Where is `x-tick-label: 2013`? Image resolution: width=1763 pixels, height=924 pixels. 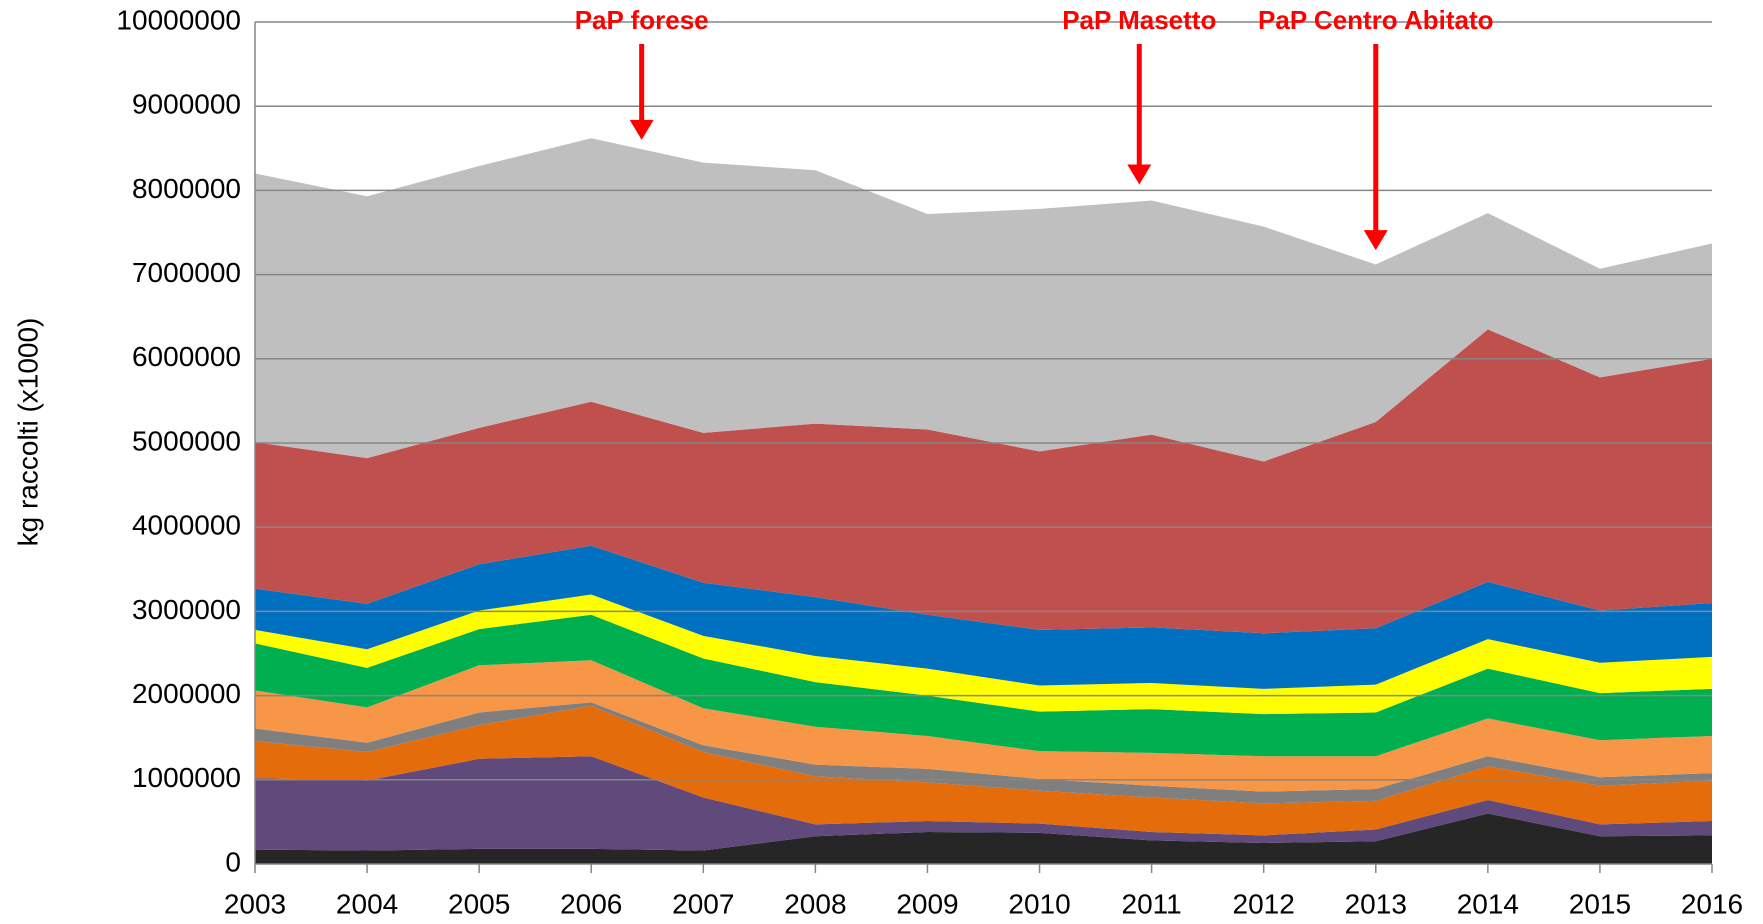 x-tick-label: 2013 is located at coordinates (1376, 903).